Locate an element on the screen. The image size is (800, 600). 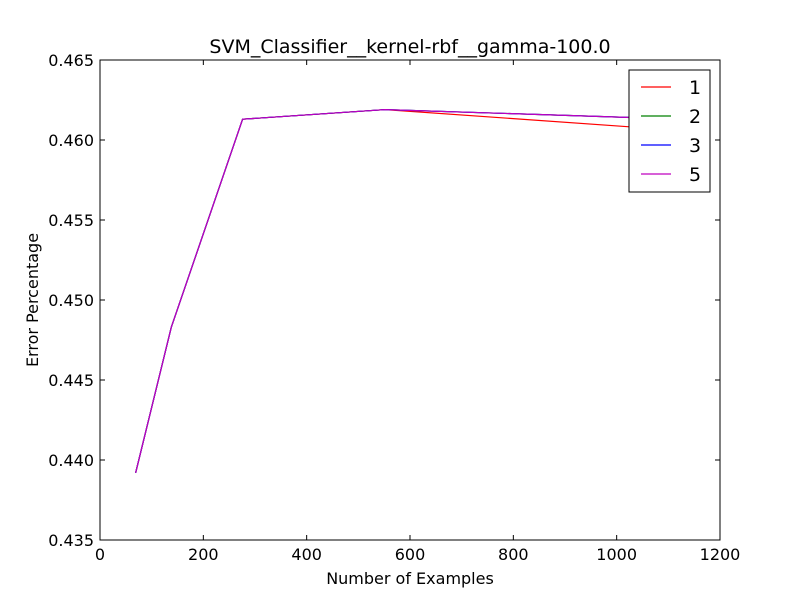
legend-label-5: 5 is located at coordinates (695, 175).